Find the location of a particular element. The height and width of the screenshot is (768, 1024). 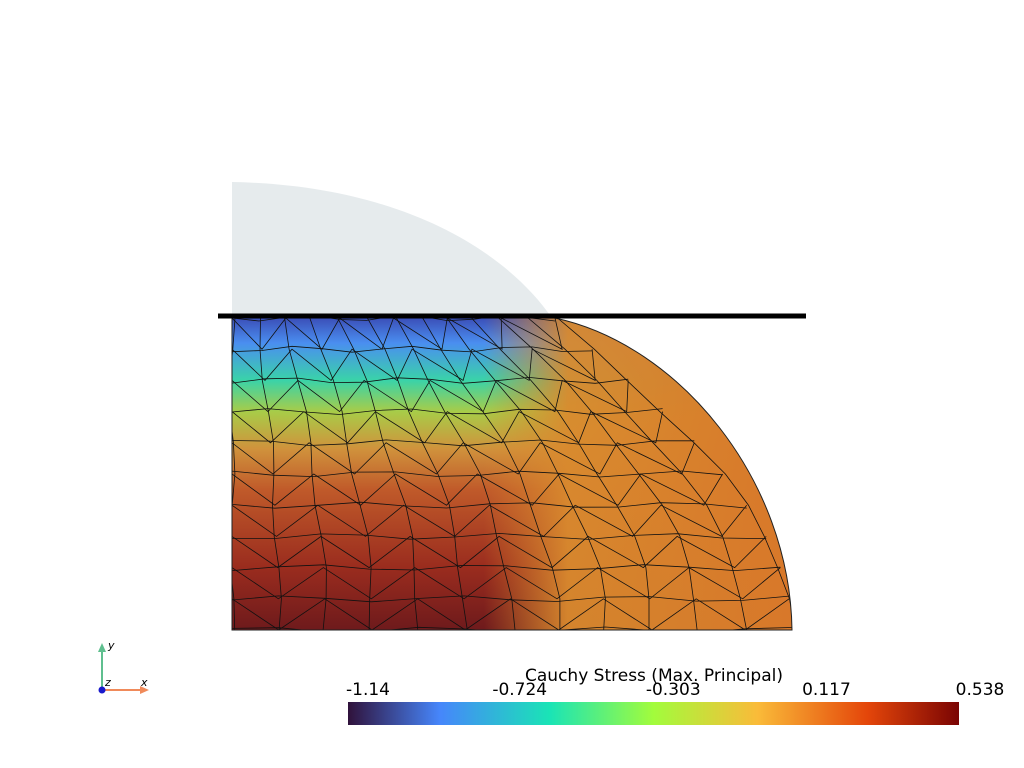

colorbar-ticks: -1.14 -0.724 -0.303 0.117 0.538 is located at coordinates (675, 690).